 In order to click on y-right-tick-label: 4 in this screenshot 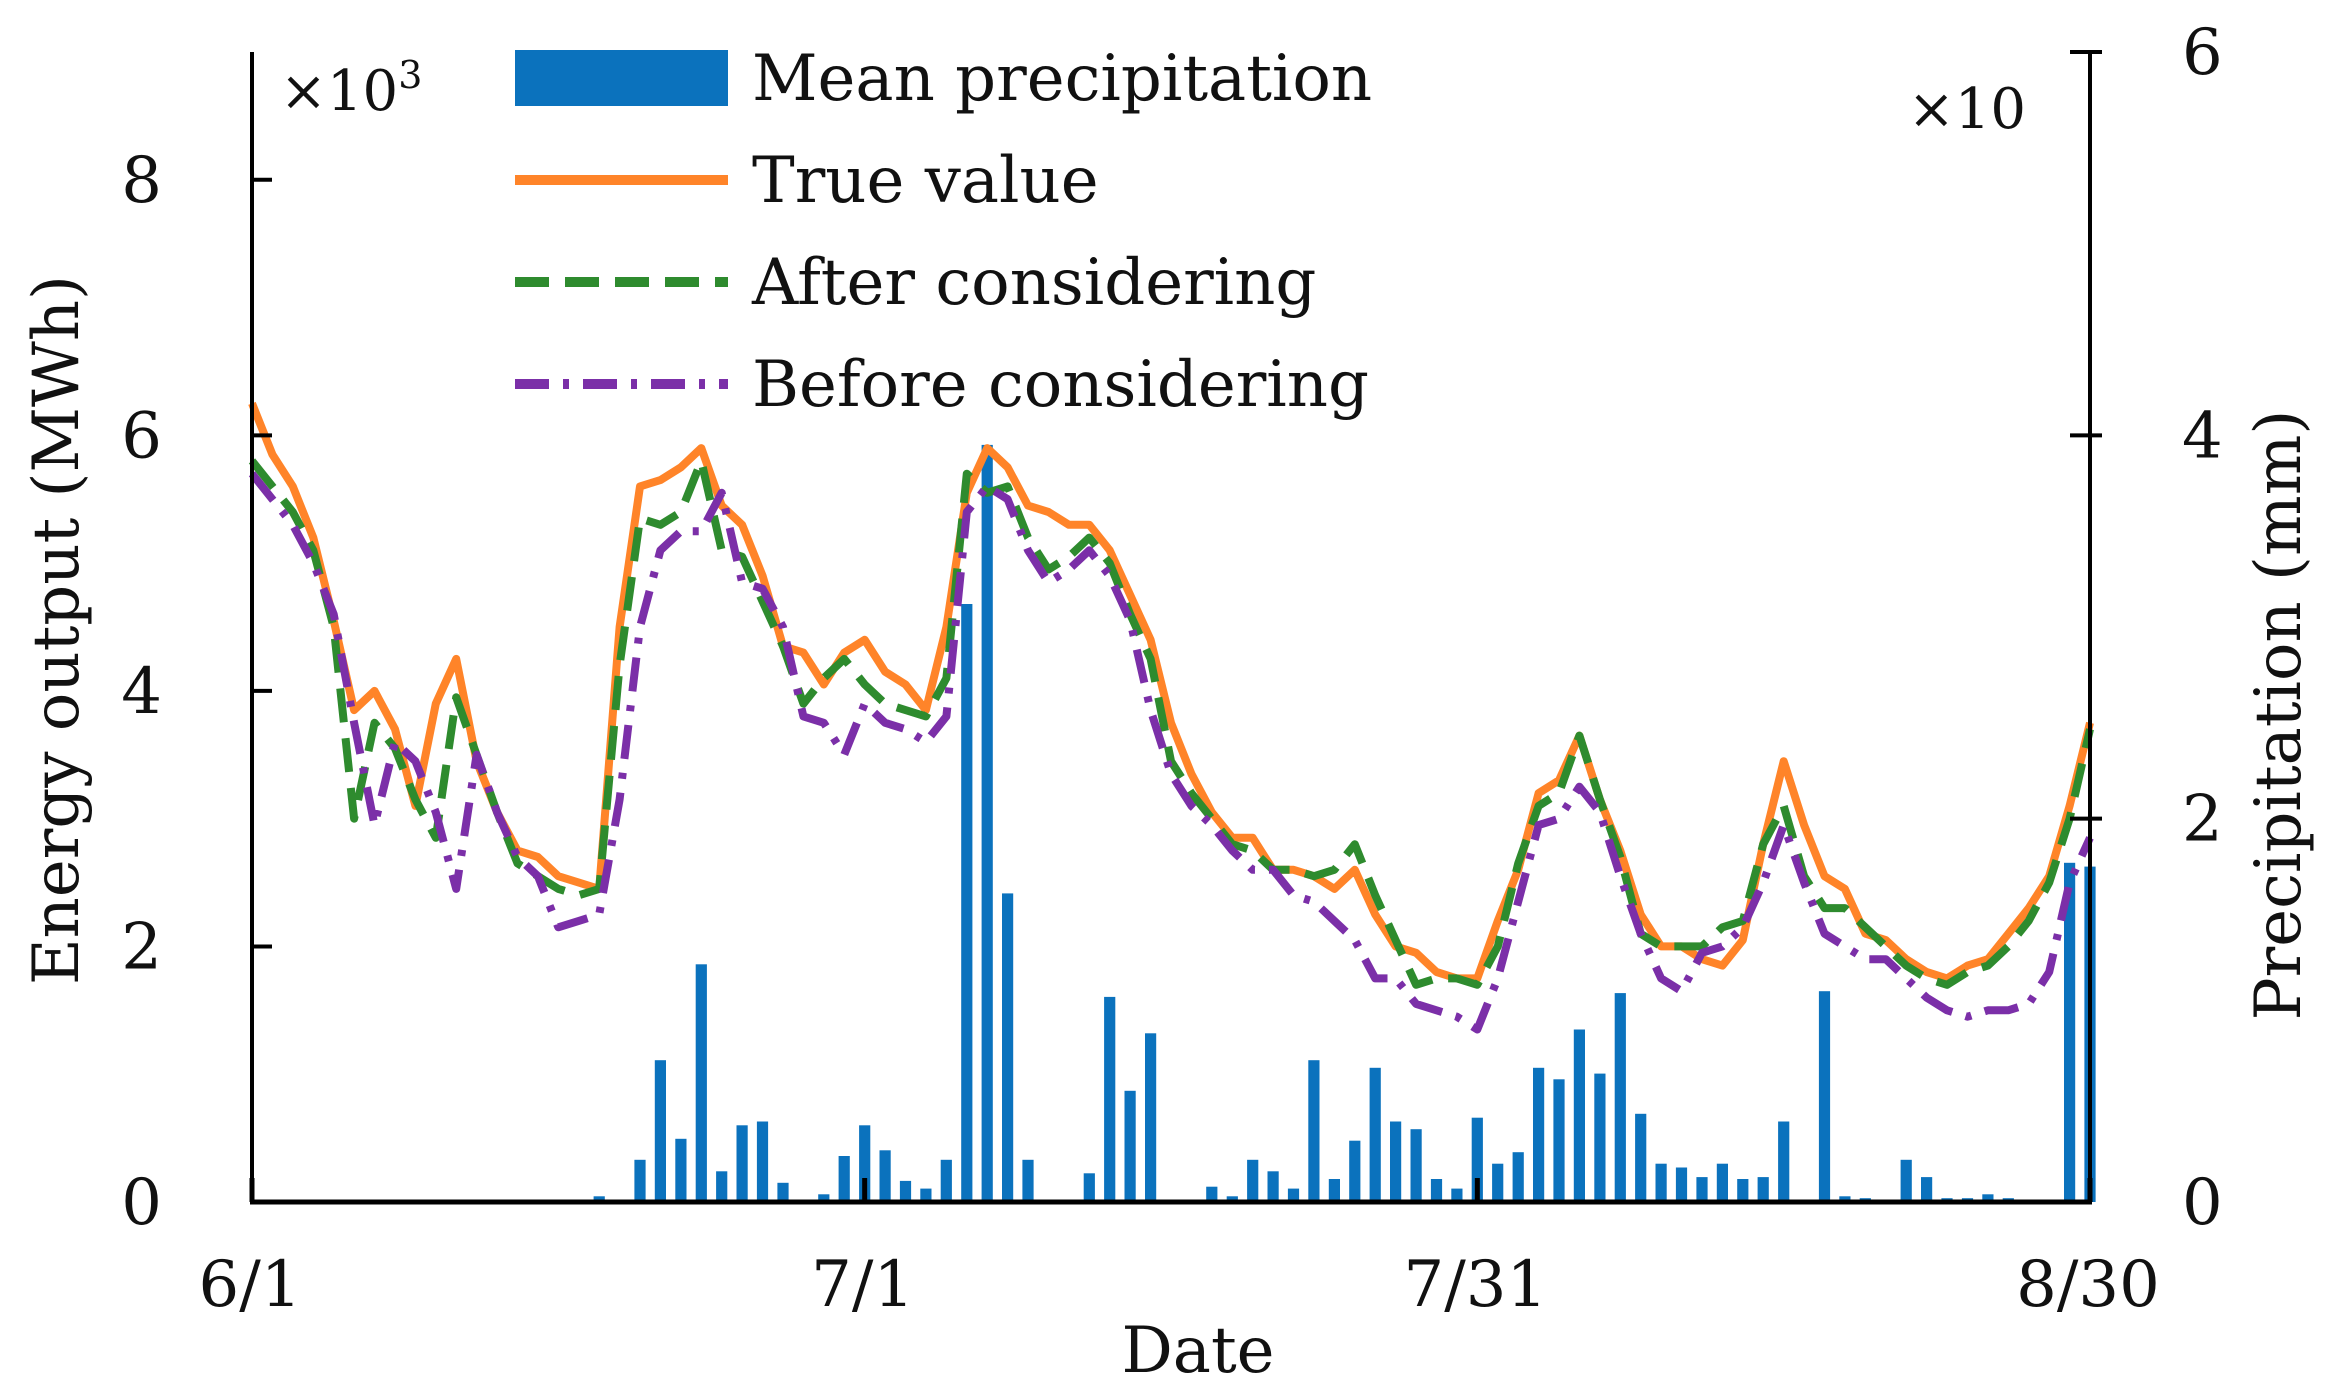, I will do `click(2202, 436)`.